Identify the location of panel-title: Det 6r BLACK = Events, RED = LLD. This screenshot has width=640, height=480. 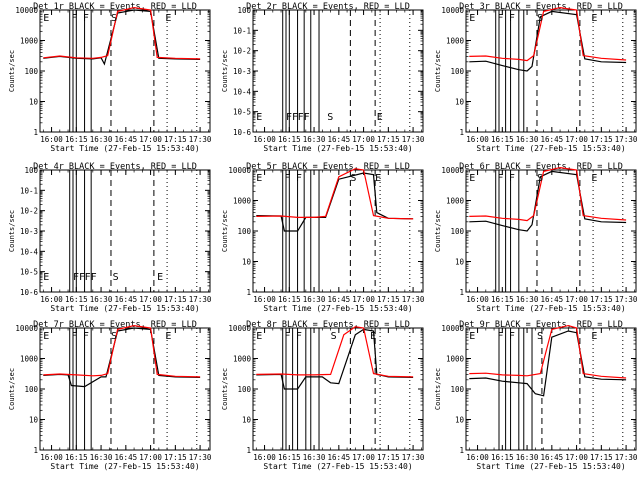
(541, 167).